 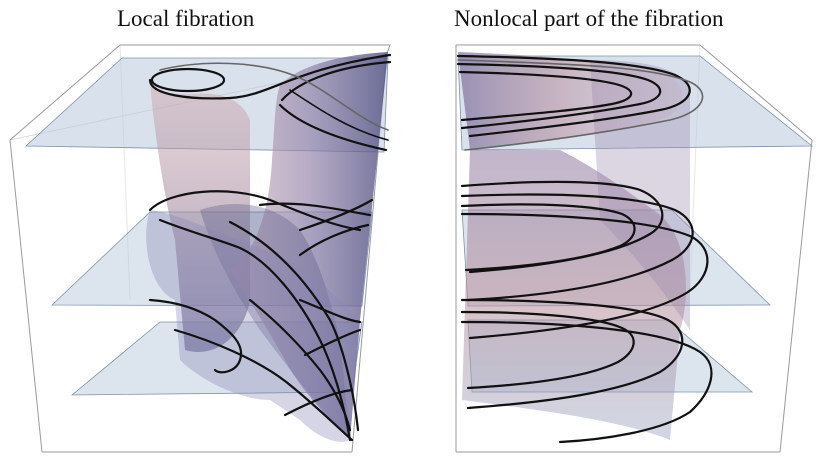 I want to click on right-surface-upper, so click(x=570, y=101).